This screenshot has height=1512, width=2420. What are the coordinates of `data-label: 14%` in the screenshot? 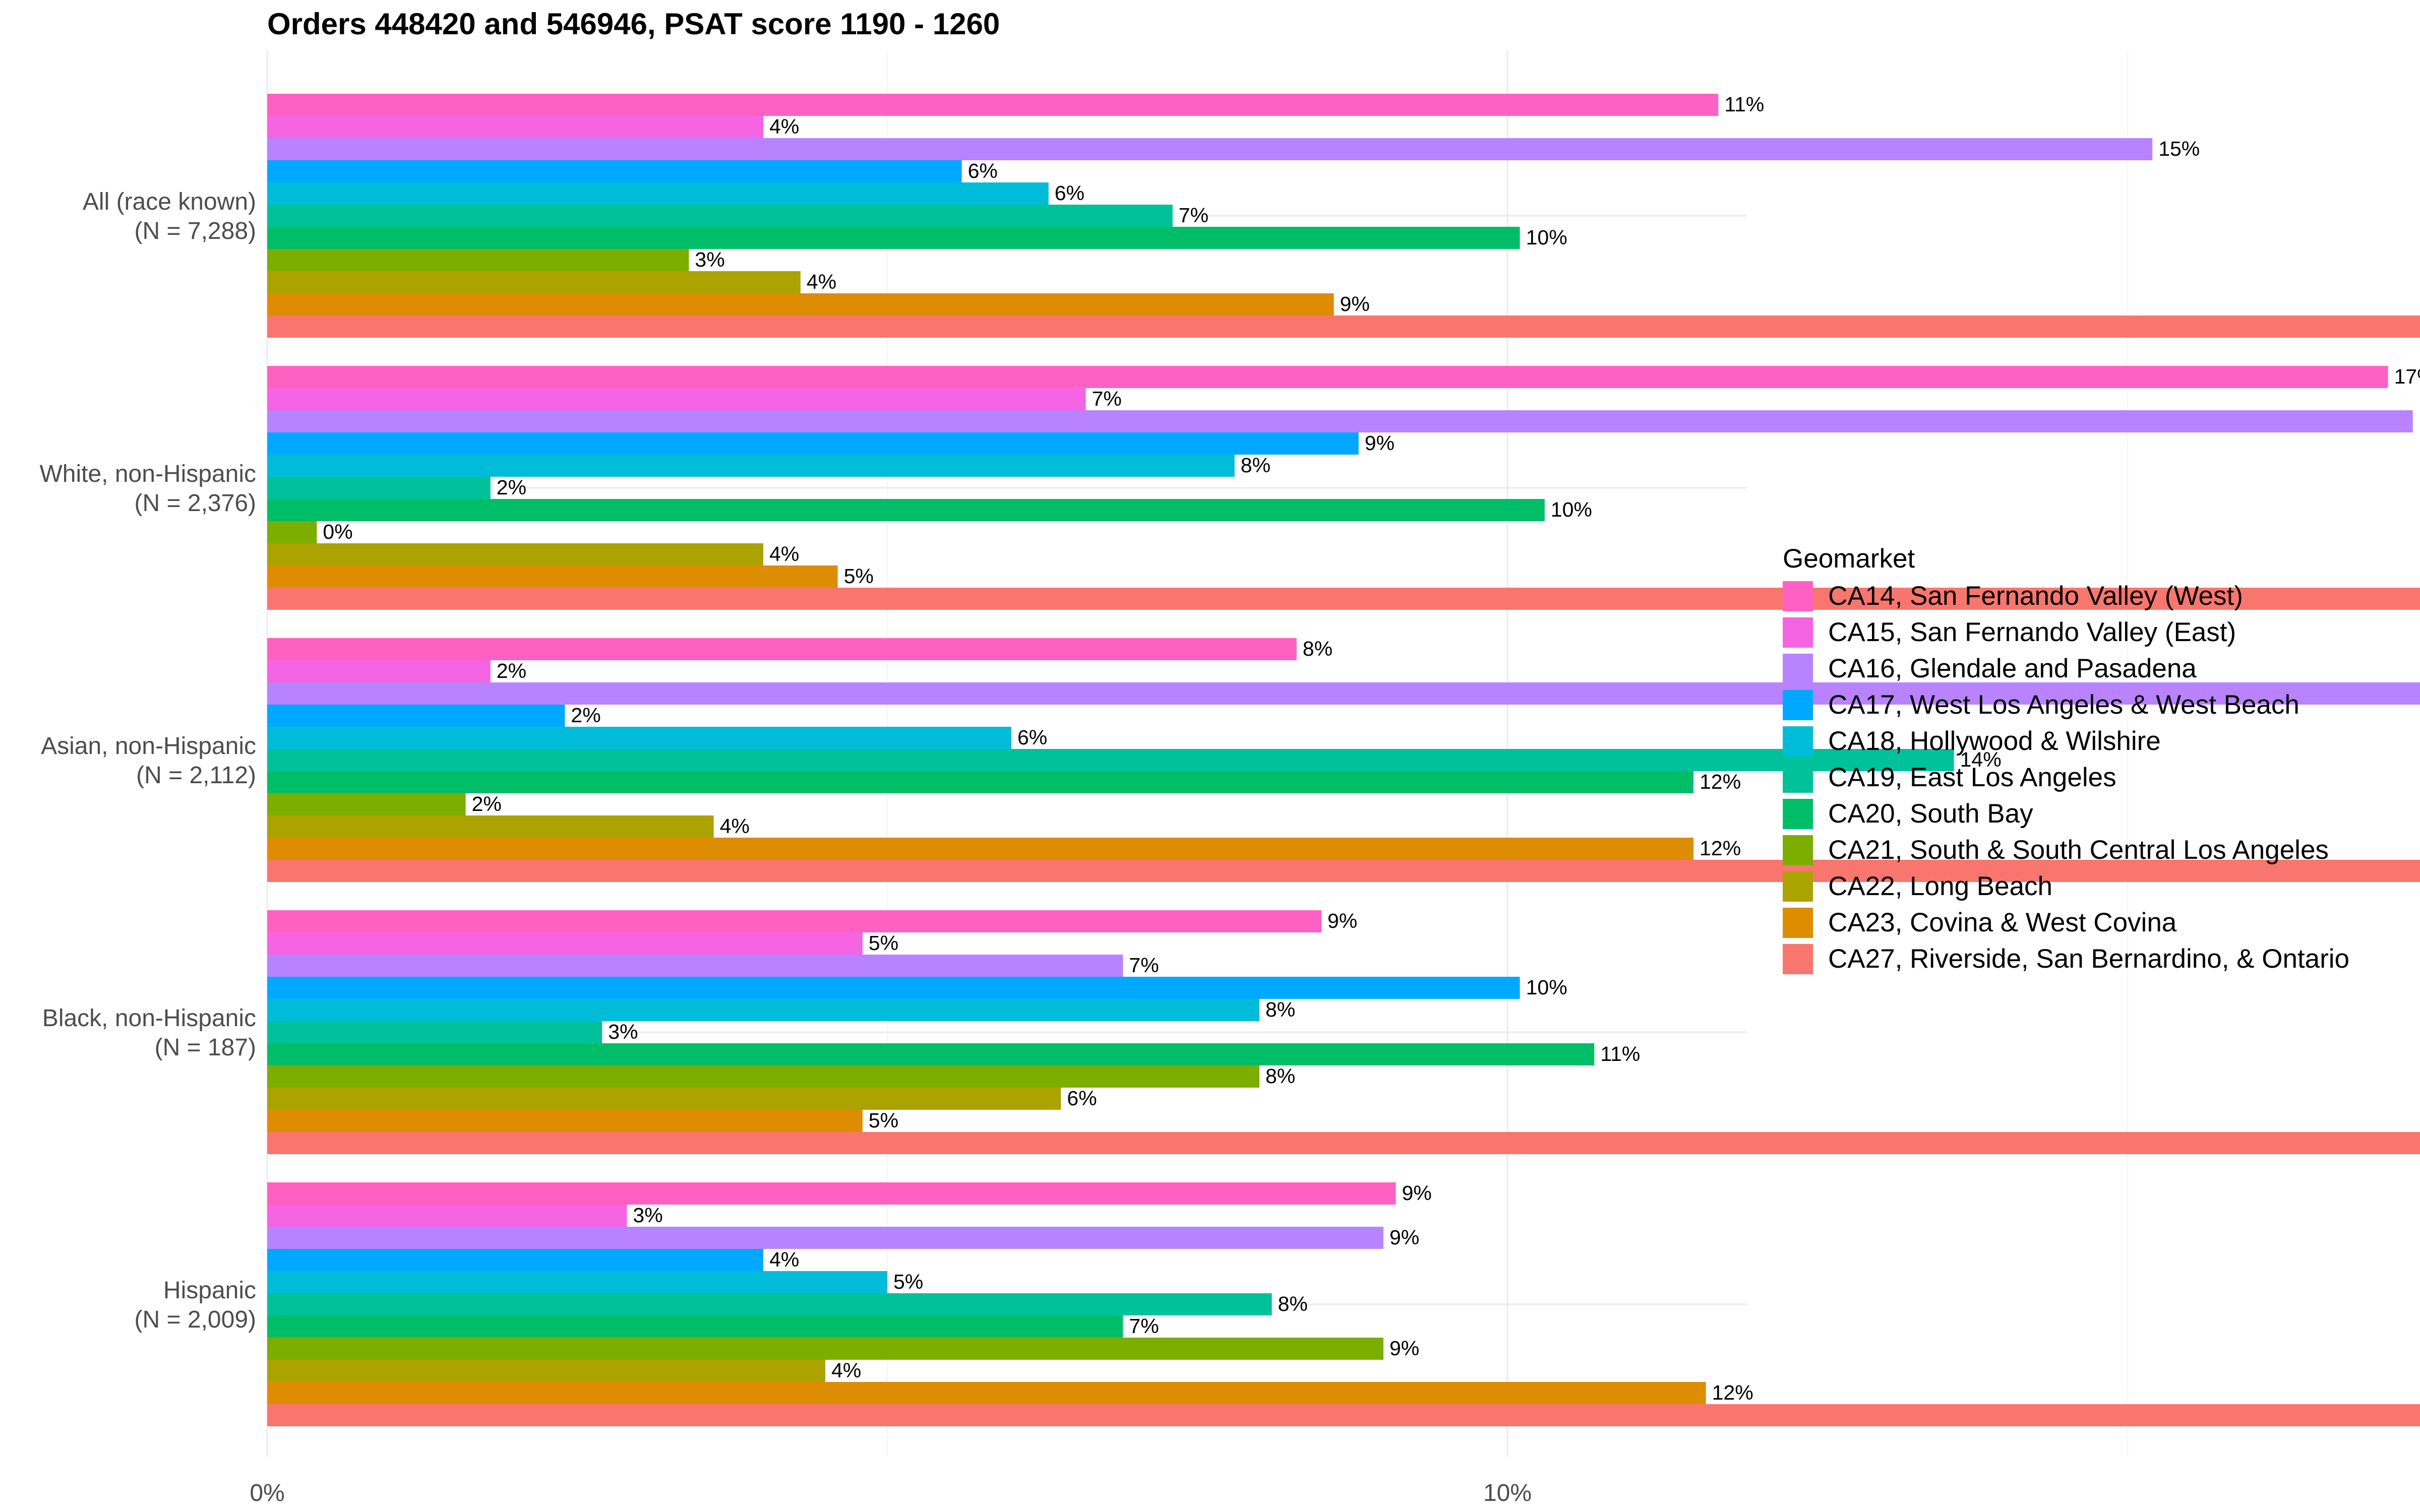 It's located at (1981, 760).